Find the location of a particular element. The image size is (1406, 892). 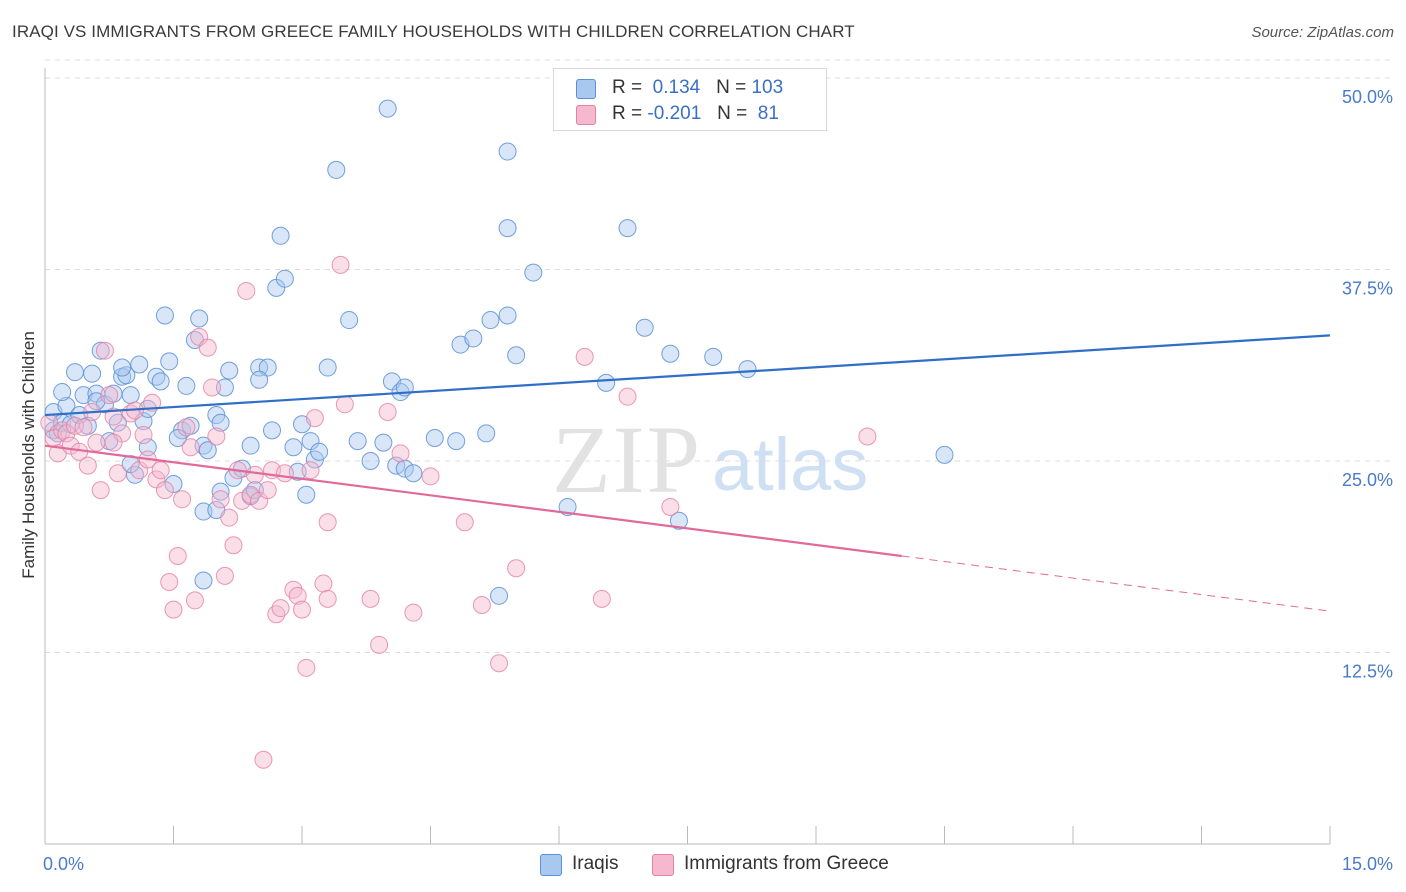

bottom-legend-label-greece: Immigrants from Greece is located at coordinates (786, 863).